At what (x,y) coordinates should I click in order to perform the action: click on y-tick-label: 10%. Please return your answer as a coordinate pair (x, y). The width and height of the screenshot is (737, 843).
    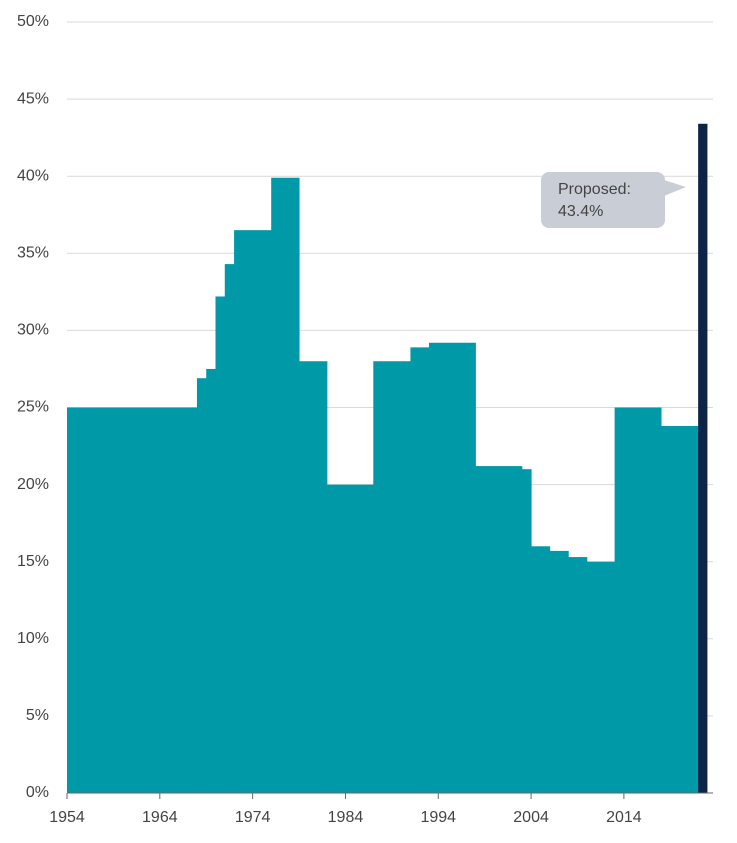
    Looking at the image, I should click on (33, 638).